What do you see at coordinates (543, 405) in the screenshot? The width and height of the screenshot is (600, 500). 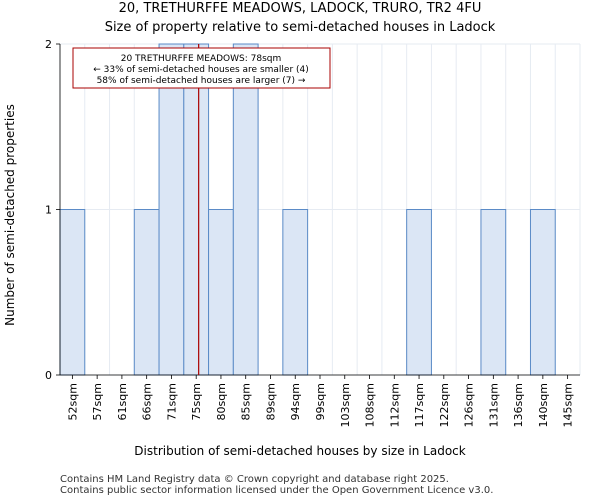 I see `x-tick-label: 140sqm` at bounding box center [543, 405].